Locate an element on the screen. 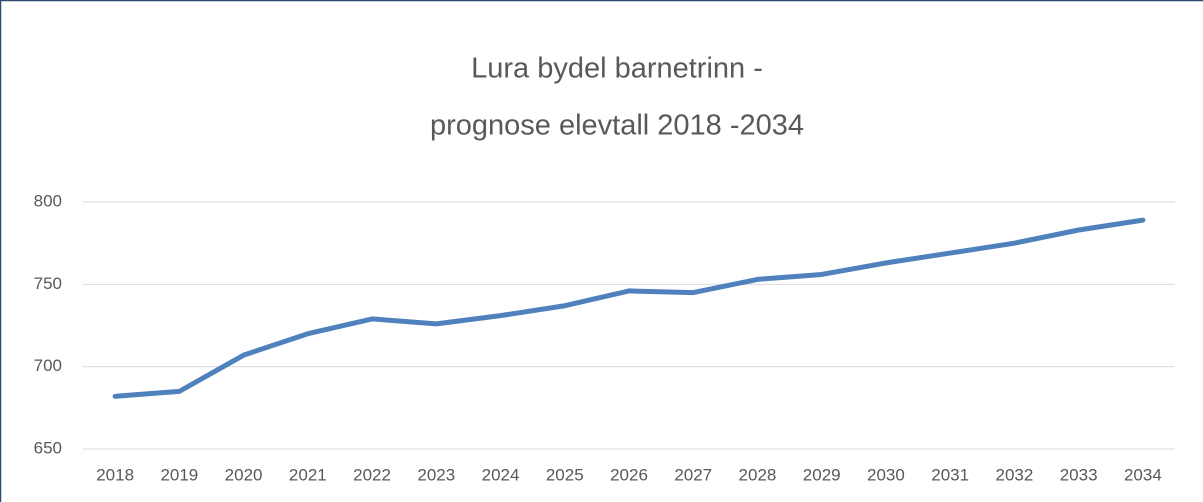  x-tick-label: 2031 is located at coordinates (950, 474).